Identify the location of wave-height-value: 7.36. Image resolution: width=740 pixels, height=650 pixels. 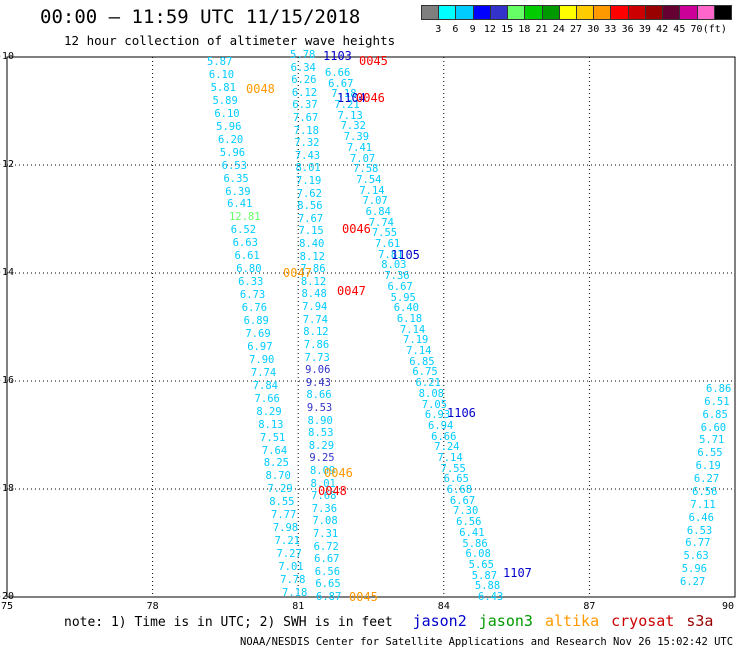
(324, 508).